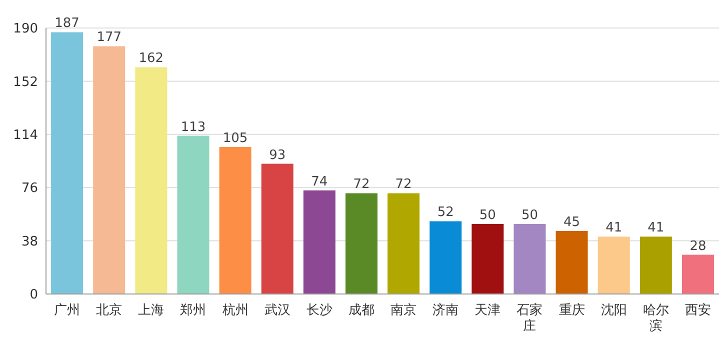  Describe the element at coordinates (151, 310) in the screenshot. I see `x-tick-label: 上海` at that location.